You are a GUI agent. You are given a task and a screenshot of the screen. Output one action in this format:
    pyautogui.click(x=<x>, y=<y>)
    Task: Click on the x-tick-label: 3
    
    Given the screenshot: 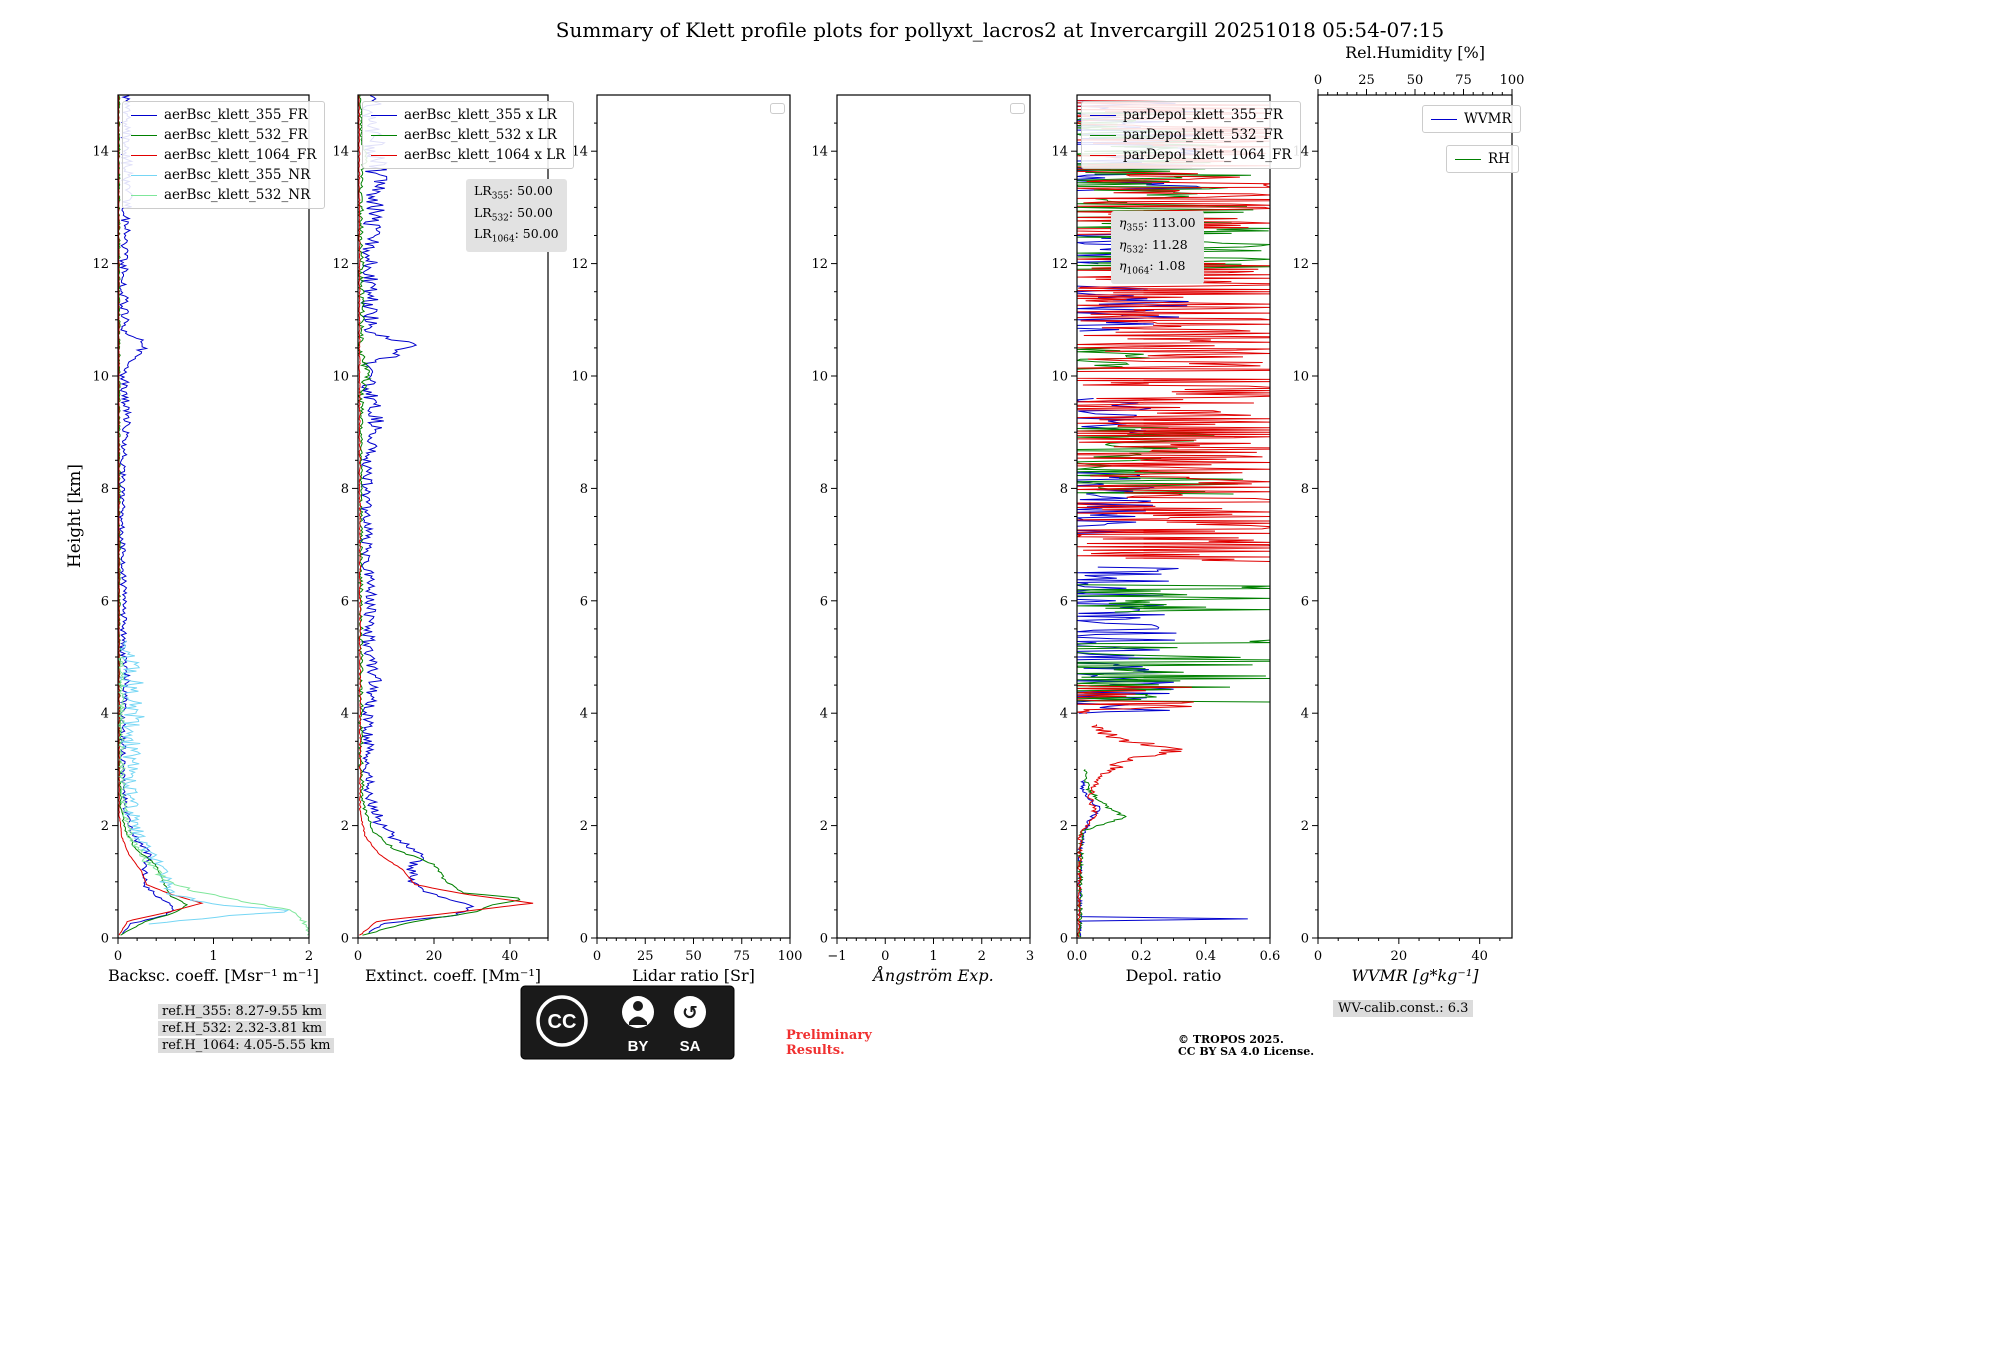 What is the action you would take?
    pyautogui.click(x=1030, y=956)
    